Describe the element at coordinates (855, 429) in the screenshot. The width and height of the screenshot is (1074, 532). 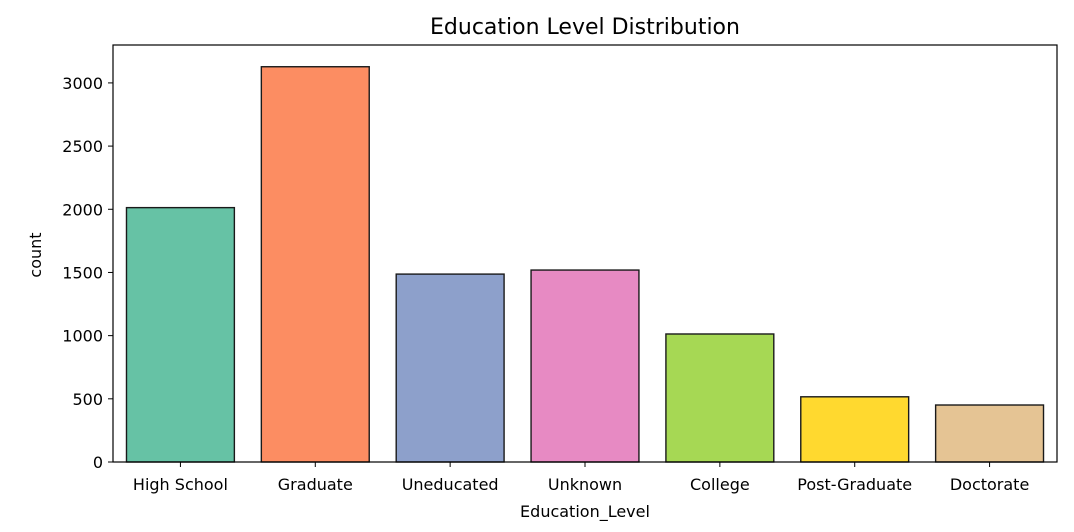
I see `bar-post-graduate` at that location.